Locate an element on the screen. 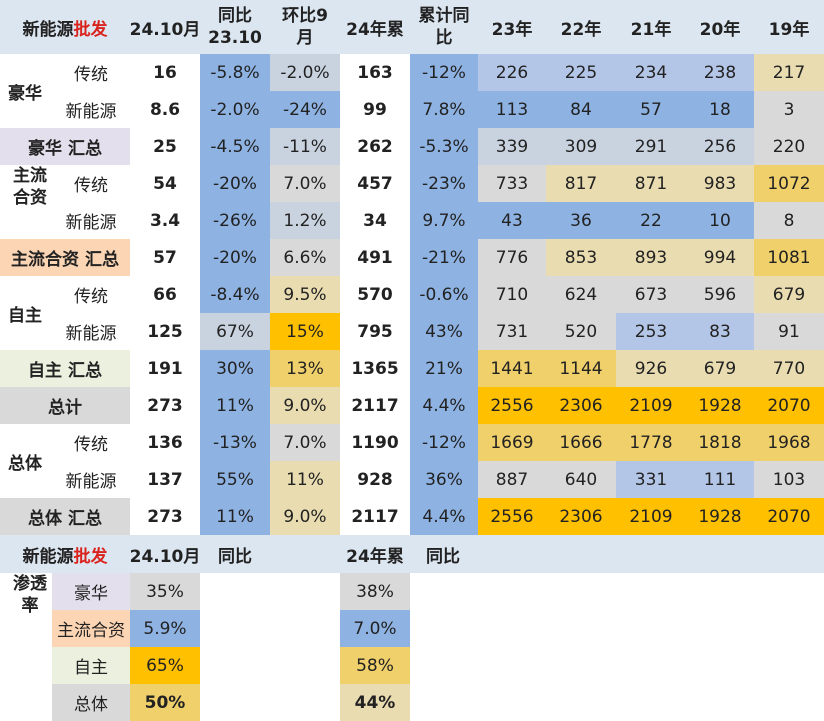 This screenshot has width=824, height=721. table-cell: 21% is located at coordinates (444, 368).